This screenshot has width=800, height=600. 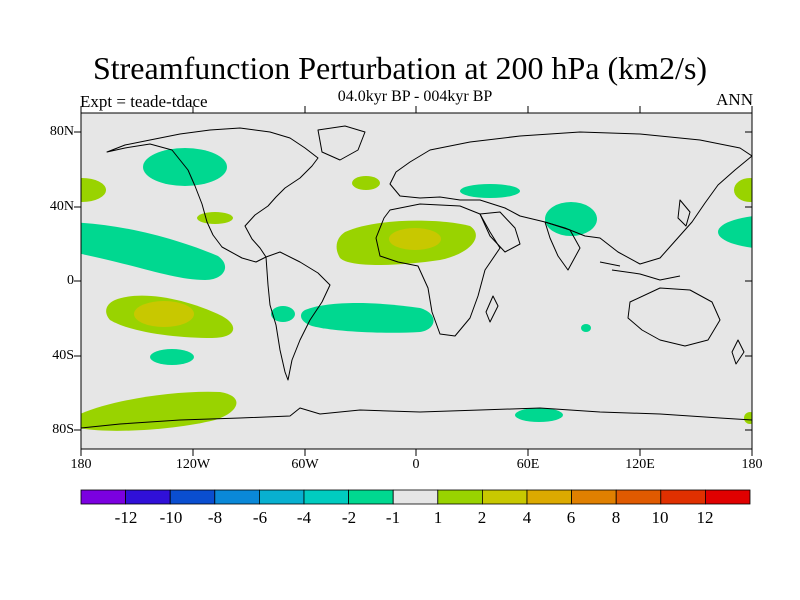 What do you see at coordinates (743, 190) in the screenshot?
I see `contour-positive-npacific-east` at bounding box center [743, 190].